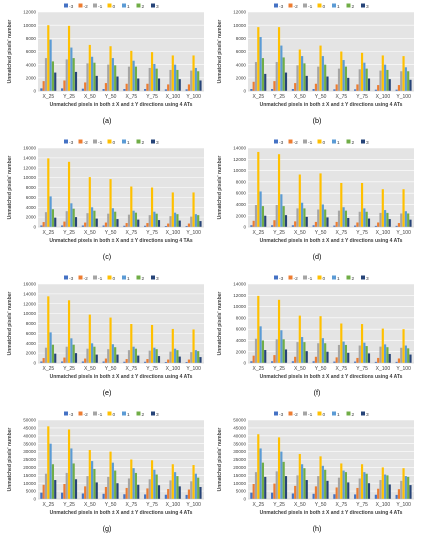  I want to click on legend-swatch--2, so click(80, 5).